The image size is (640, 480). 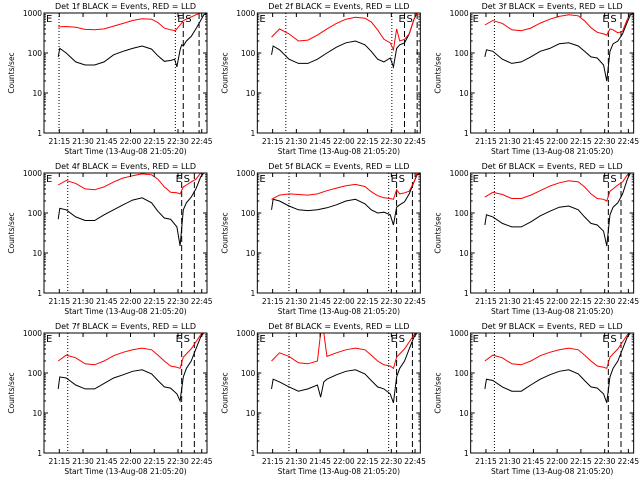 I want to click on panel-title: Det 3f BLACK = Events, RED = LLD, so click(x=552, y=6).